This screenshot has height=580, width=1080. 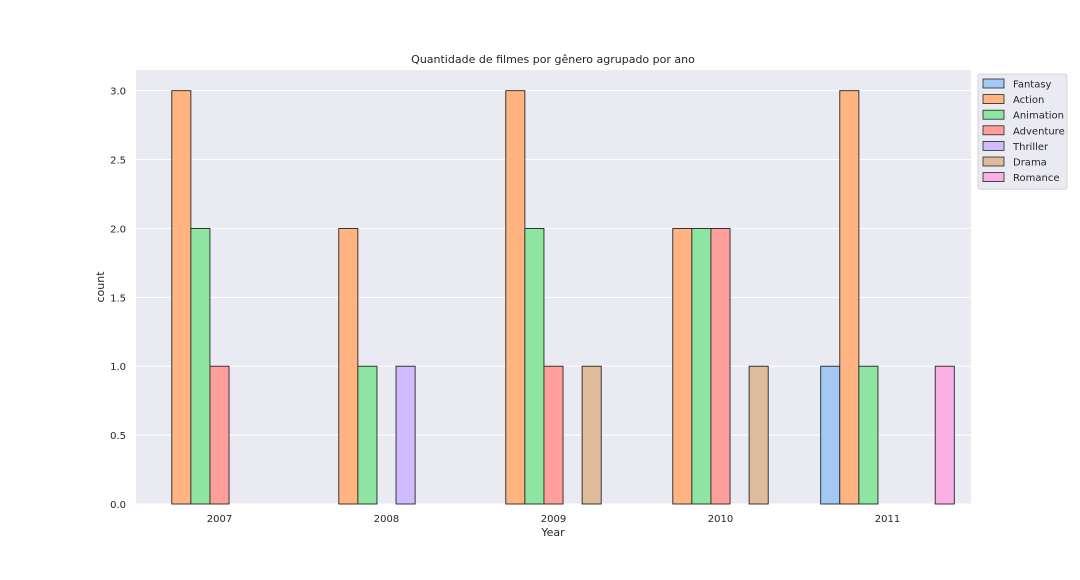 What do you see at coordinates (348, 366) in the screenshot?
I see `bar-action-2008` at bounding box center [348, 366].